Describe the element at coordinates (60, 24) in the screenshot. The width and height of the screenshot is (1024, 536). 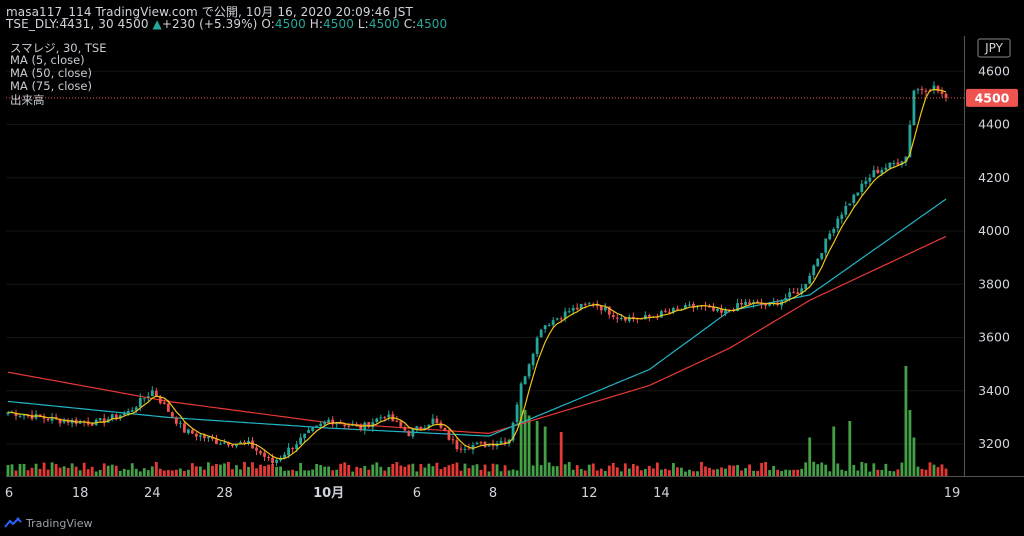
I see `symbol-label: TSE_DLY:4431, 30` at that location.